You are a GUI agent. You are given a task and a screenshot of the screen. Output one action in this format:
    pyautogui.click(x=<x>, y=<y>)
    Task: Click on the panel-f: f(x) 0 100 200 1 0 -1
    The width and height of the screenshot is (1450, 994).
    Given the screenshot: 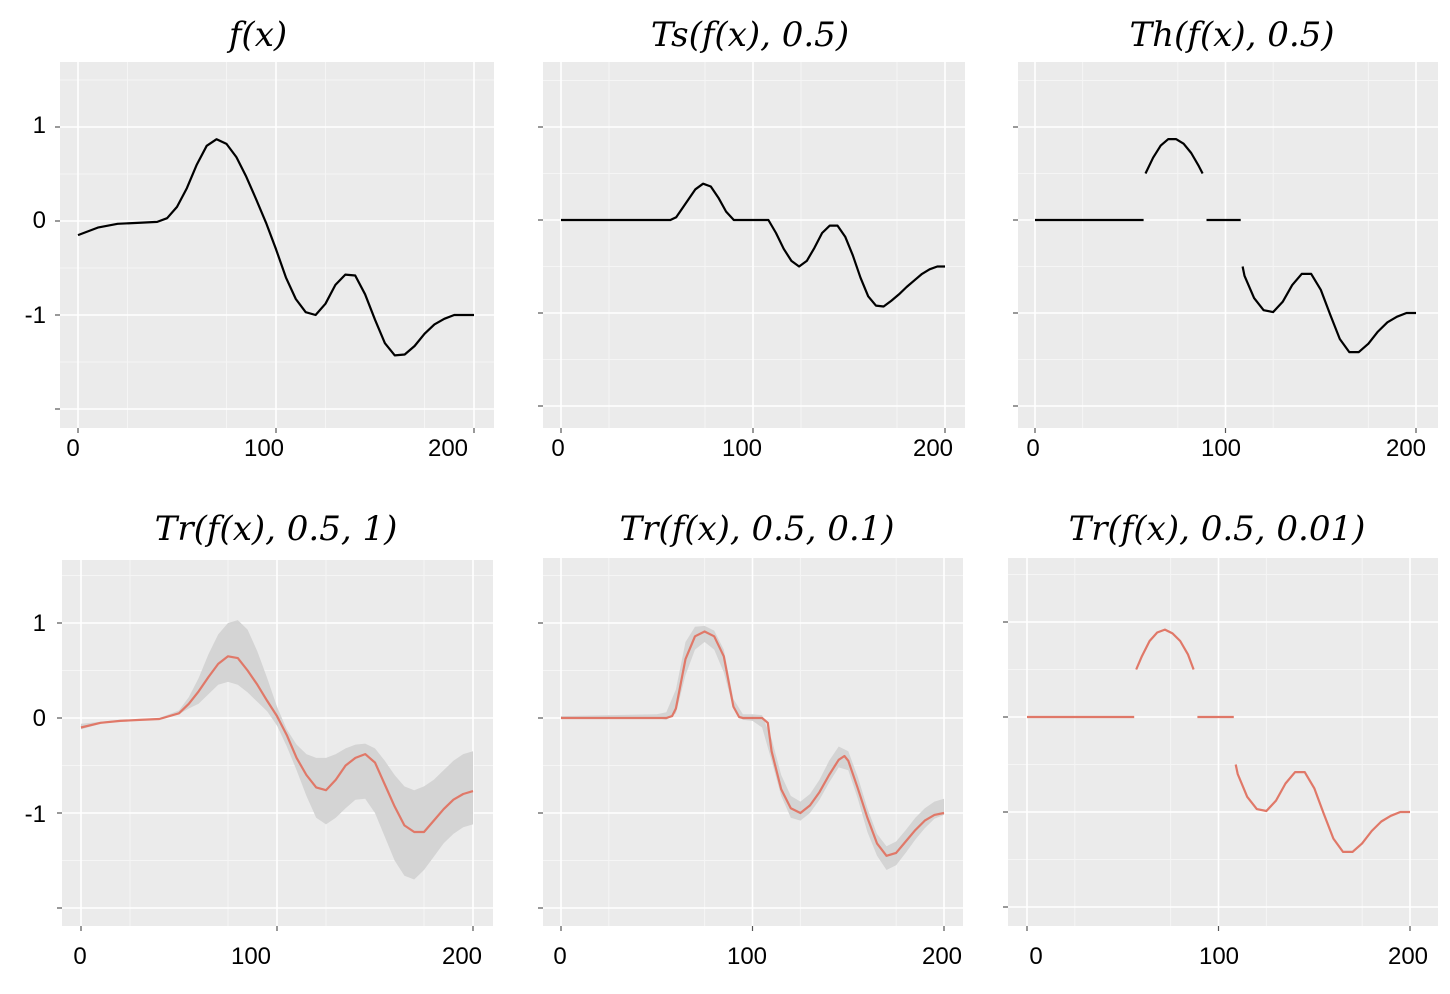 What is the action you would take?
    pyautogui.click(x=259, y=238)
    